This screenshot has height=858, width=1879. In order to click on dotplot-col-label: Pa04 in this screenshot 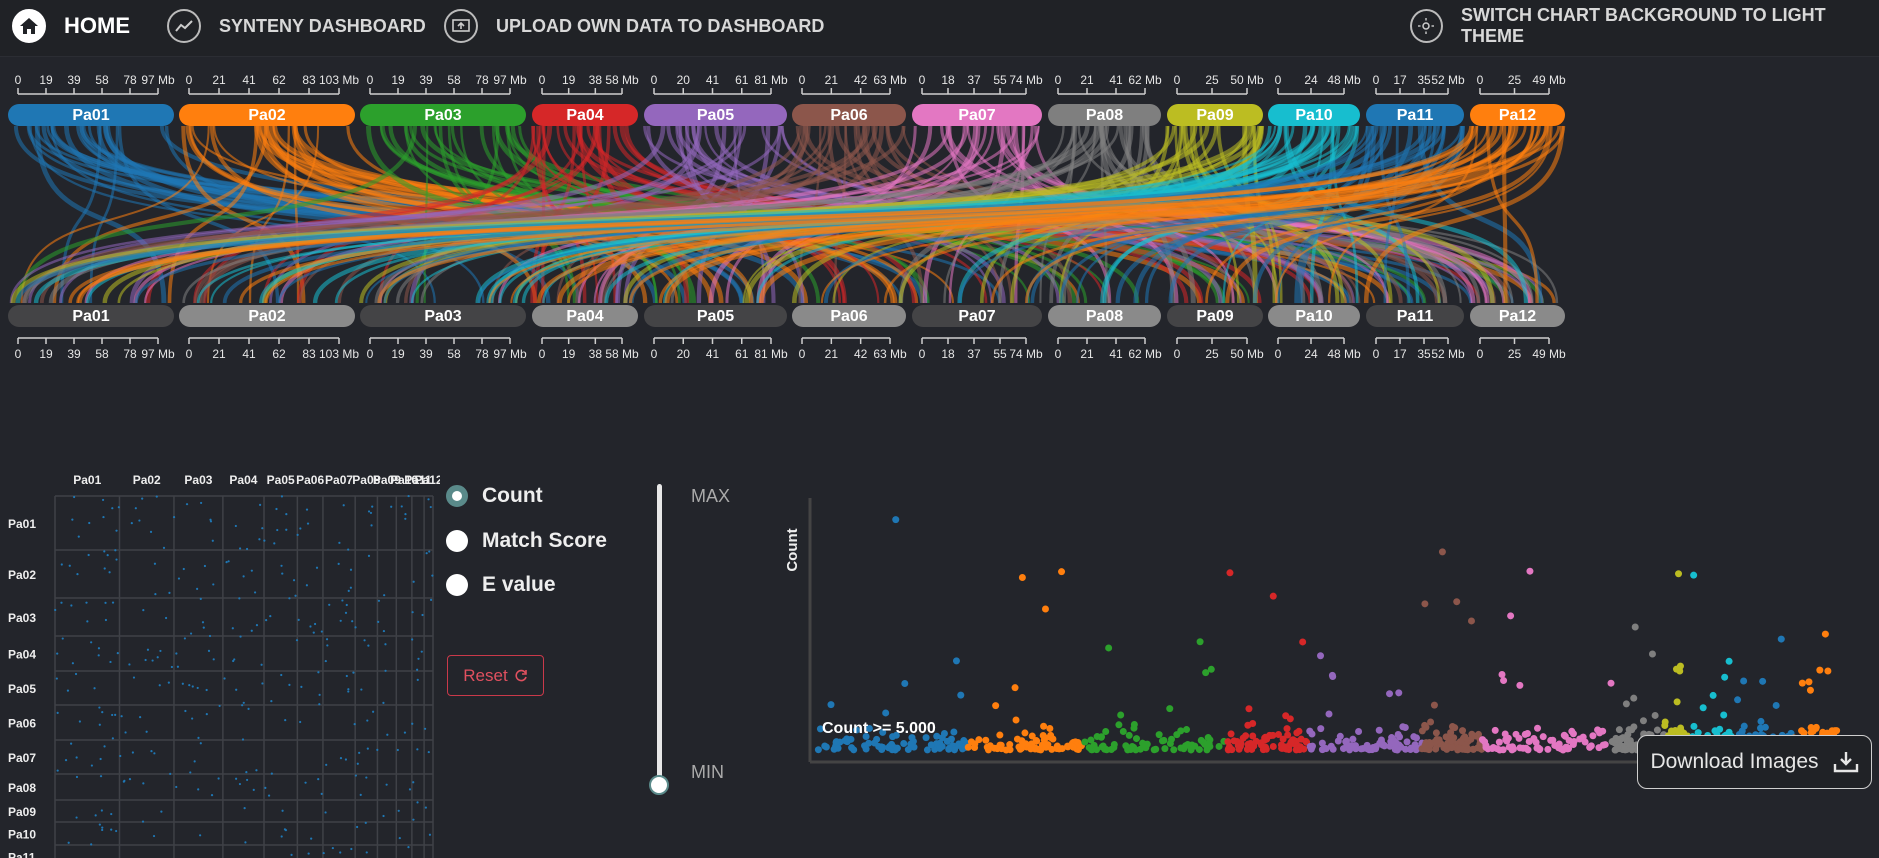, I will do `click(243, 480)`.